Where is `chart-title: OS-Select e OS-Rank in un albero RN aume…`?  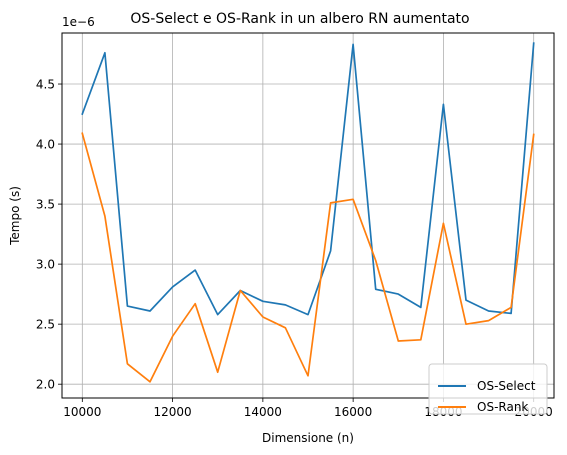 chart-title: OS-Select e OS-Rank in un albero RN aume… is located at coordinates (299, 19).